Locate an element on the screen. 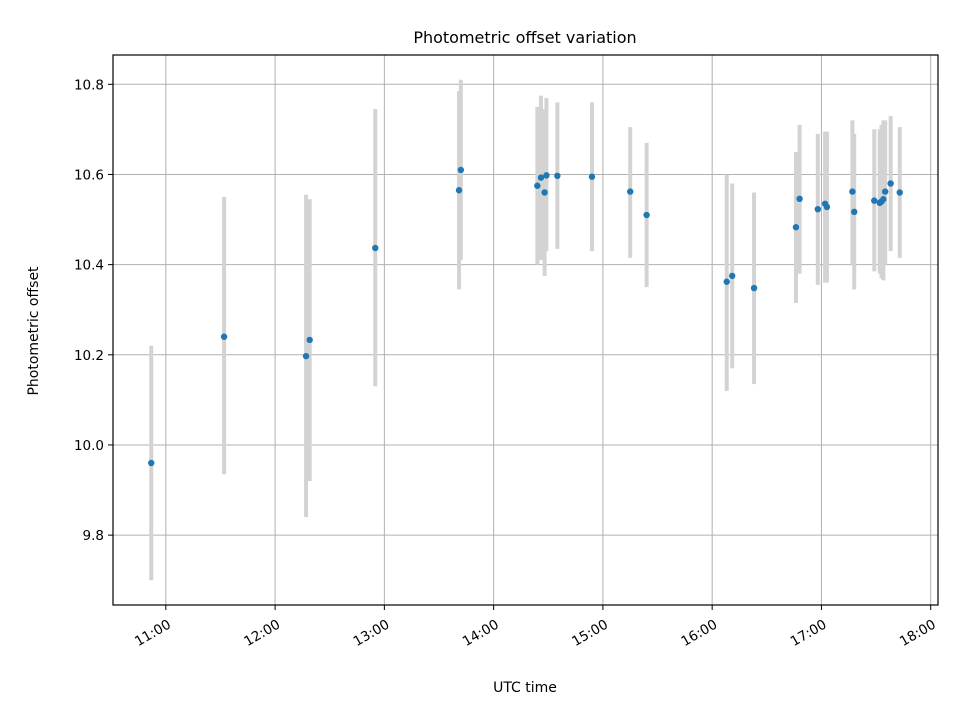 The image size is (960, 720). y-tick-label: 9.8 is located at coordinates (93, 536).